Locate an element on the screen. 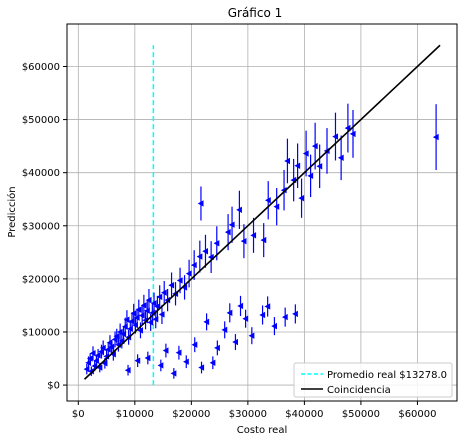 The width and height of the screenshot is (464, 441). y-tick-label: $20000 is located at coordinates (41, 279).